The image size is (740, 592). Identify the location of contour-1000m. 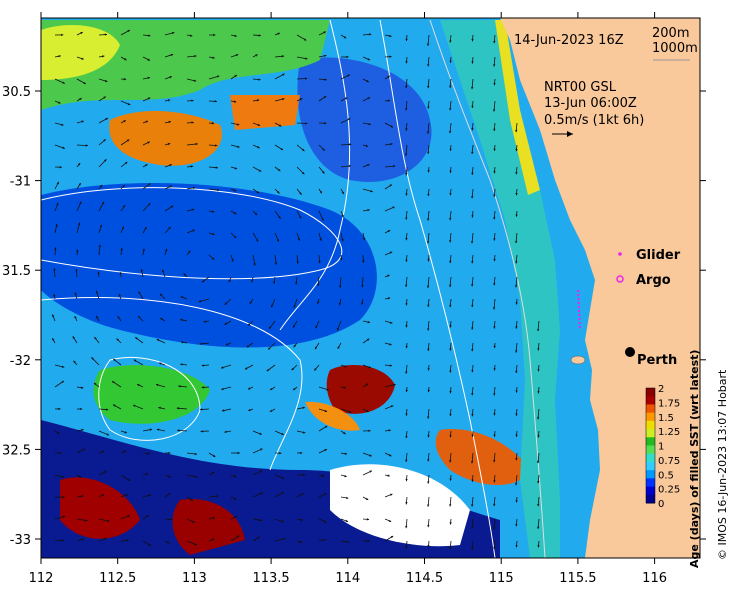
(437, 288).